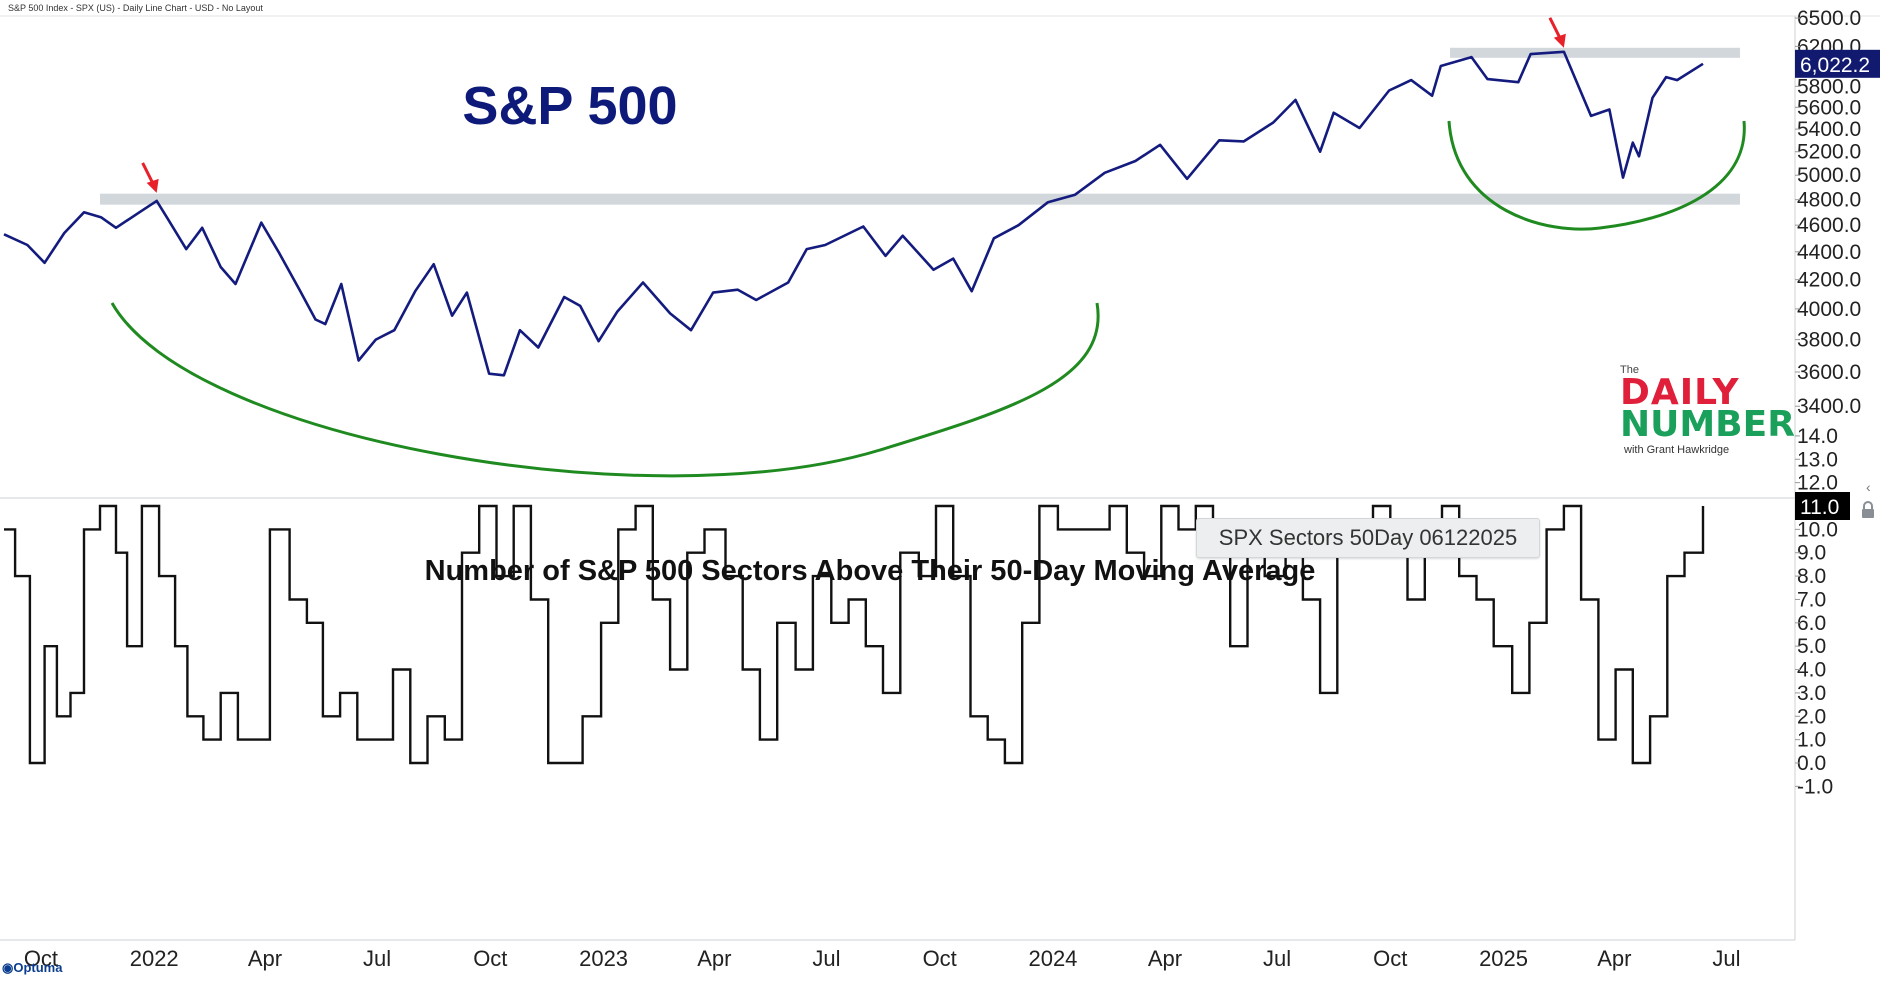 The image size is (1880, 982). Describe the element at coordinates (1829, 86) in the screenshot. I see `price-y-tick: 5800.0` at that location.